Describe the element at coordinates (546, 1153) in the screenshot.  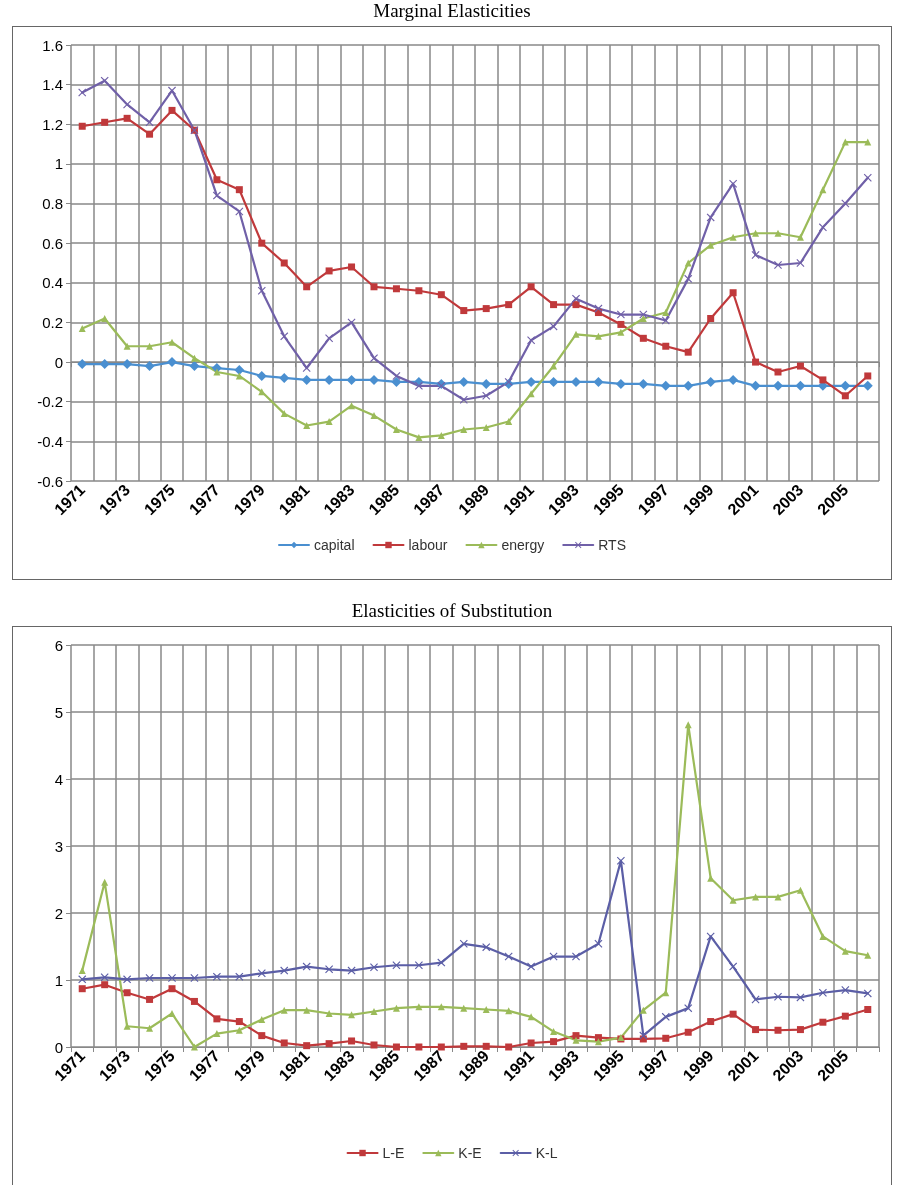
I see `legend-label: K-L` at that location.